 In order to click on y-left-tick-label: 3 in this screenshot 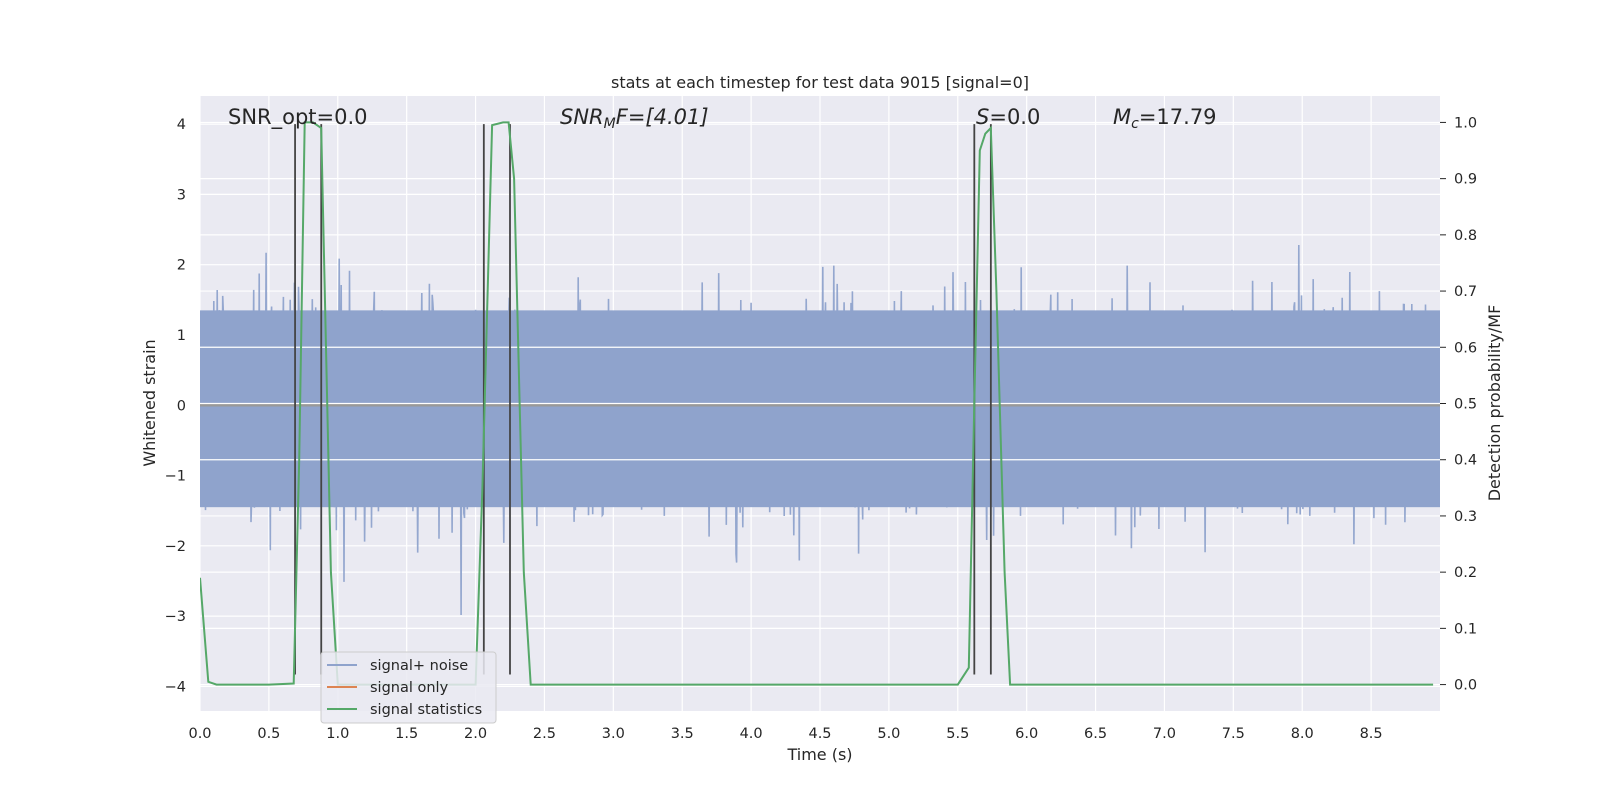, I will do `click(181, 195)`.